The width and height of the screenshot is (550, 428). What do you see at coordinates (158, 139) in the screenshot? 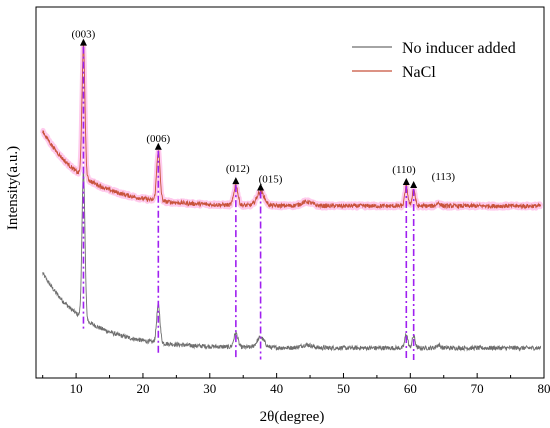
I see `peak-label: (006)` at bounding box center [158, 139].